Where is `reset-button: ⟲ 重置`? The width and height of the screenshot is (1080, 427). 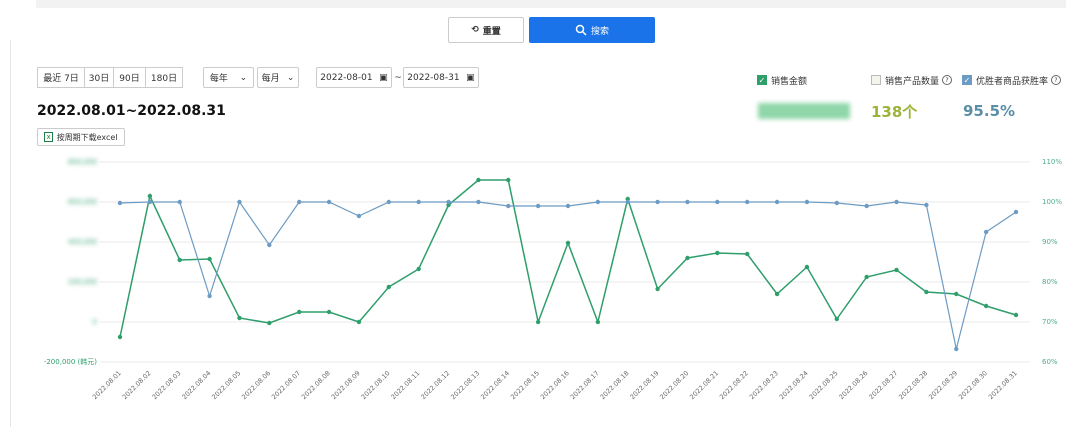 reset-button: ⟲ 重置 is located at coordinates (486, 30).